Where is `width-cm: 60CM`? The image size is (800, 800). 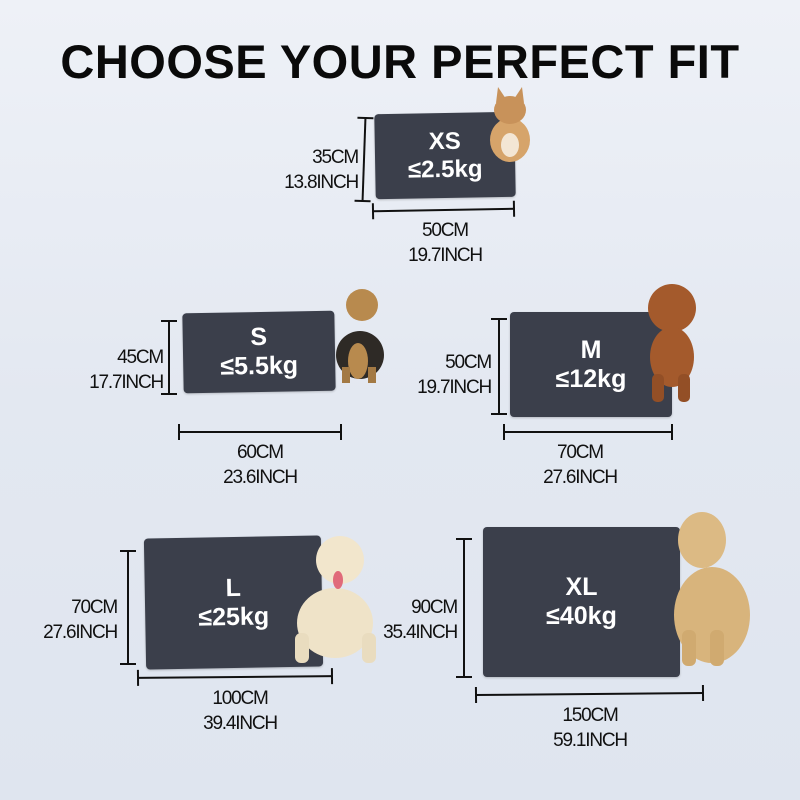 width-cm: 60CM is located at coordinates (260, 452).